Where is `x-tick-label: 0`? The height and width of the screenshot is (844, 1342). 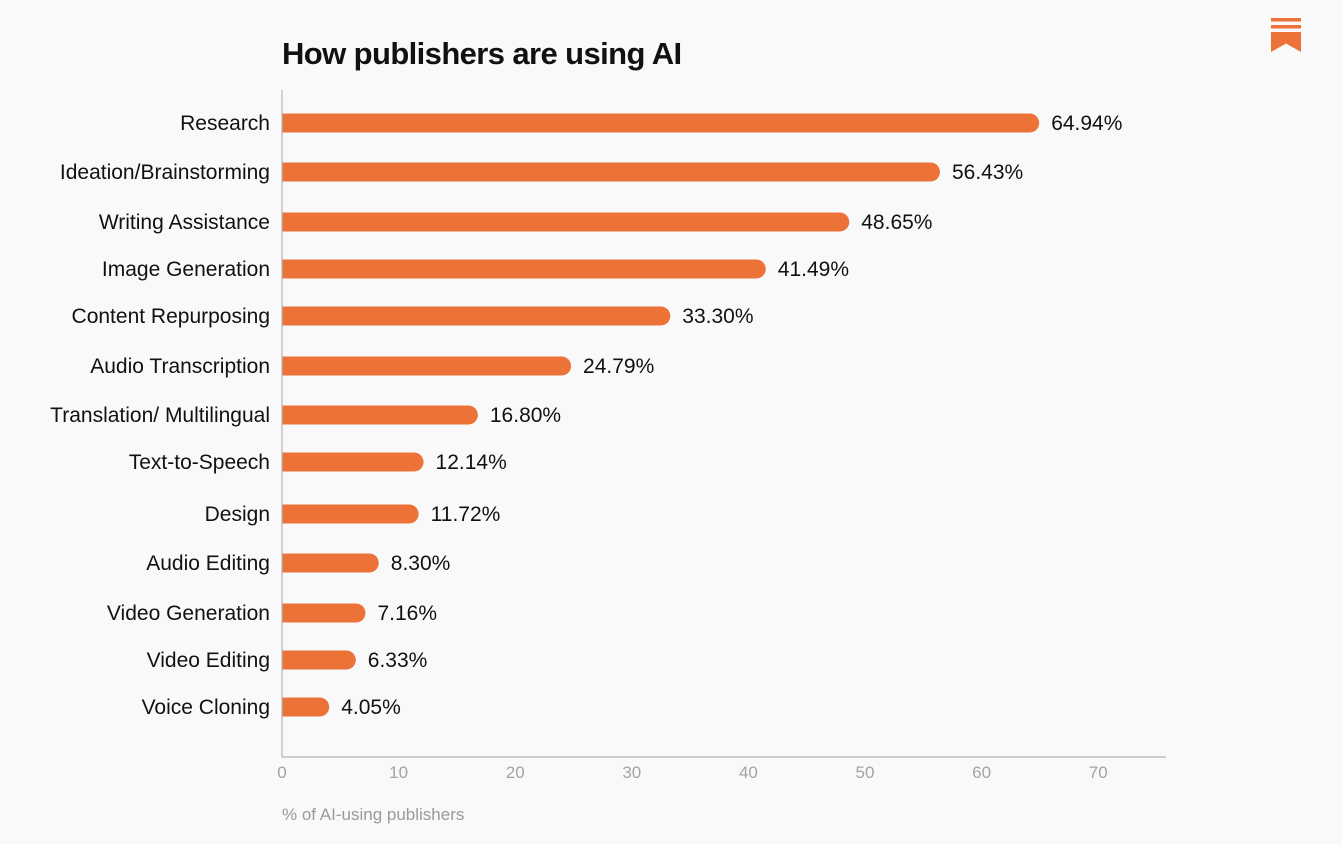 x-tick-label: 0 is located at coordinates (281, 772).